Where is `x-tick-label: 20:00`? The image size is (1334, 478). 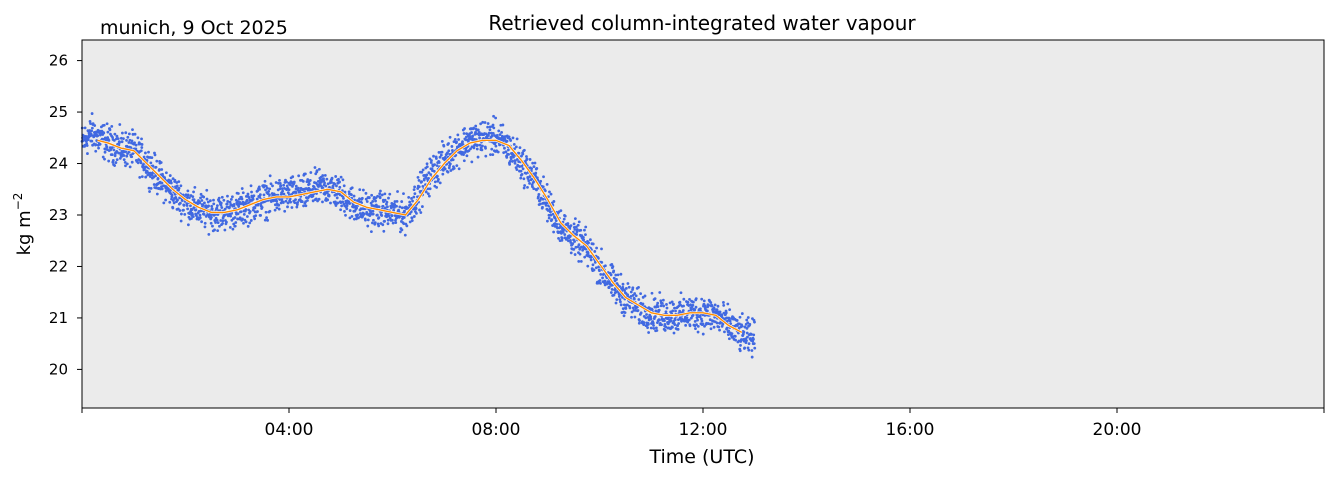 x-tick-label: 20:00 is located at coordinates (1117, 430).